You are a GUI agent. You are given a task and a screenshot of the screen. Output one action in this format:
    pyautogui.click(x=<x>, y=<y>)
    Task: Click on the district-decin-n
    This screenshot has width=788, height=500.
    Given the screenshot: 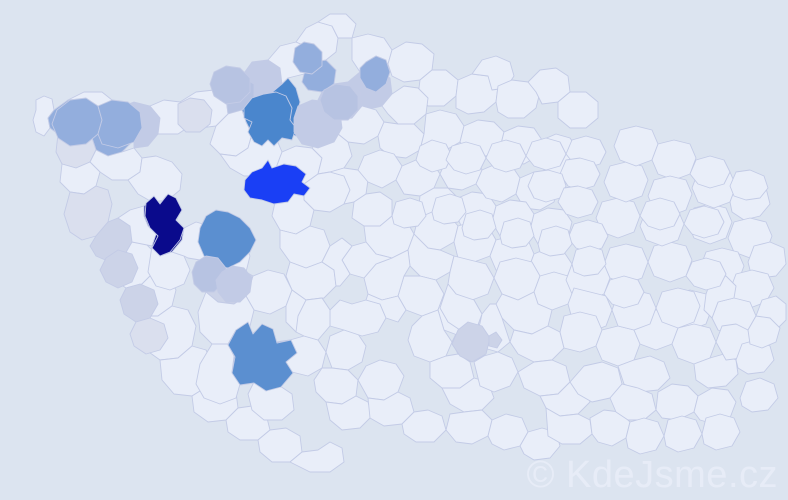 What is the action you would take?
    pyautogui.click(x=337, y=26)
    